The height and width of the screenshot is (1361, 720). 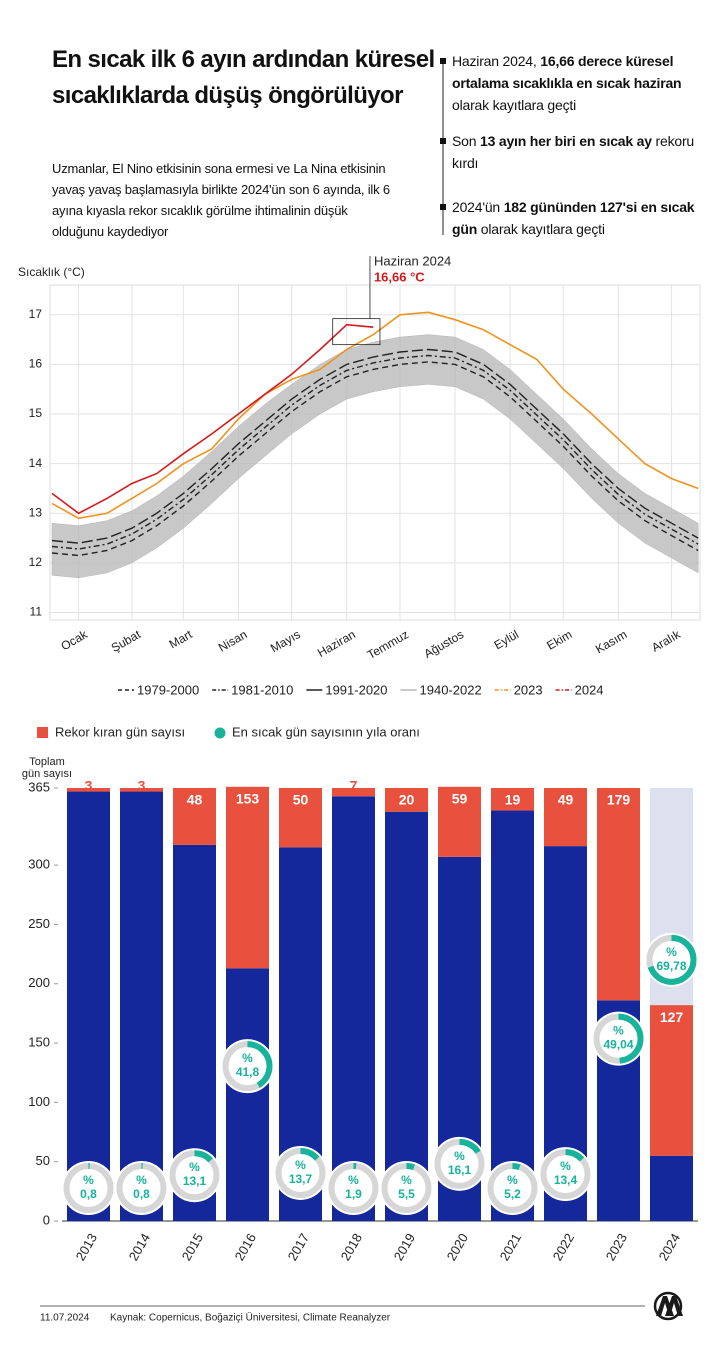 What do you see at coordinates (457, 1247) in the screenshot?
I see `x-tick-label: 2020` at bounding box center [457, 1247].